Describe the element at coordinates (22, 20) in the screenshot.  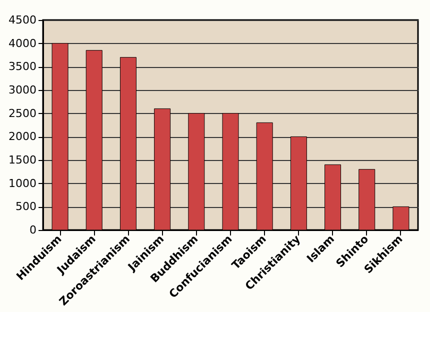
I see `y-tick-label: 4500` at that location.